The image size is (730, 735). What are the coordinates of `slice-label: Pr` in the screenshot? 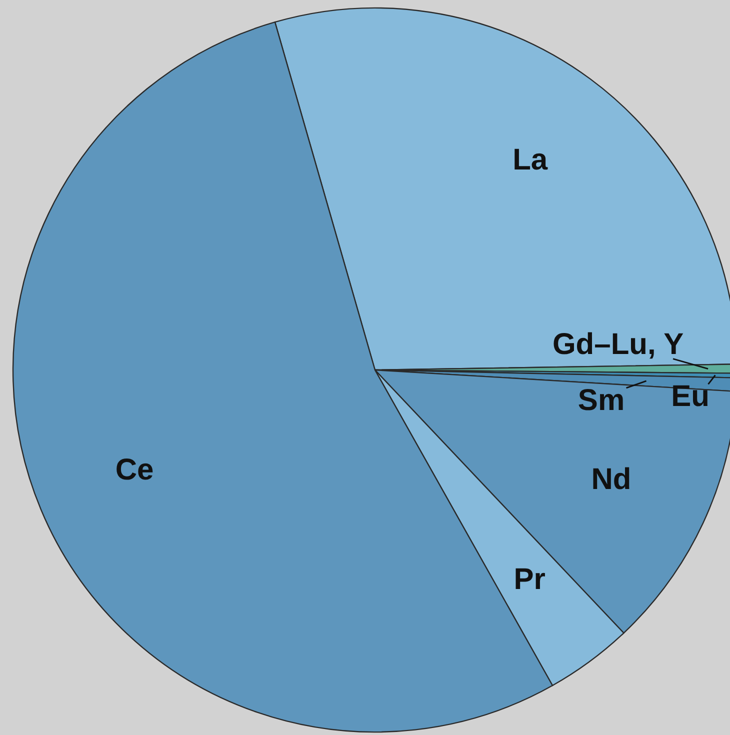 It's located at (530, 579).